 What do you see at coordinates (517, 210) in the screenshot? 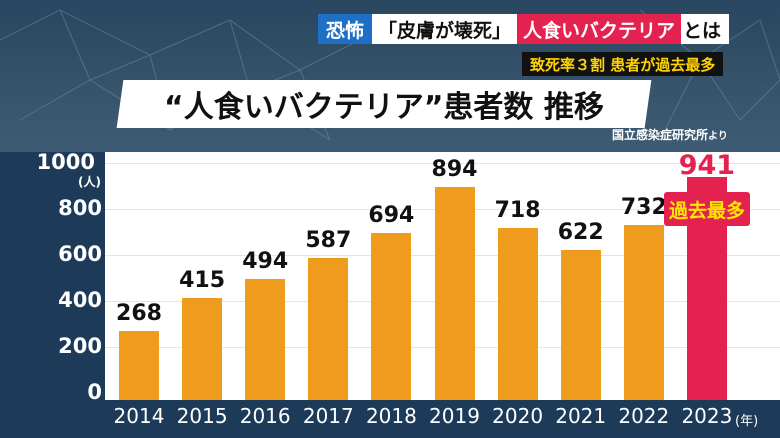
I see `data-label: 718` at bounding box center [517, 210].